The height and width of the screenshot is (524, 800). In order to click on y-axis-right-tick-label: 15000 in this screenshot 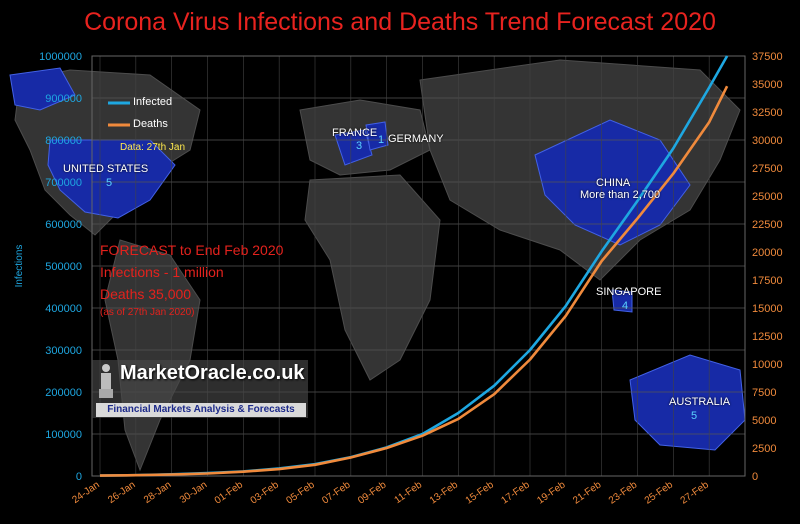, I will do `click(767, 309)`.